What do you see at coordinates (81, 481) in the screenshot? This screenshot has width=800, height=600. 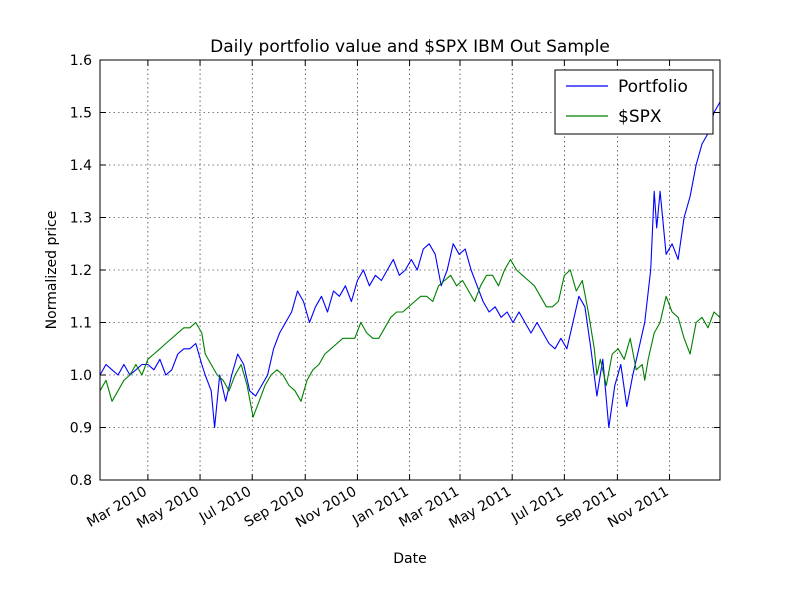 I see `y-tick-label: 0.8` at bounding box center [81, 481].